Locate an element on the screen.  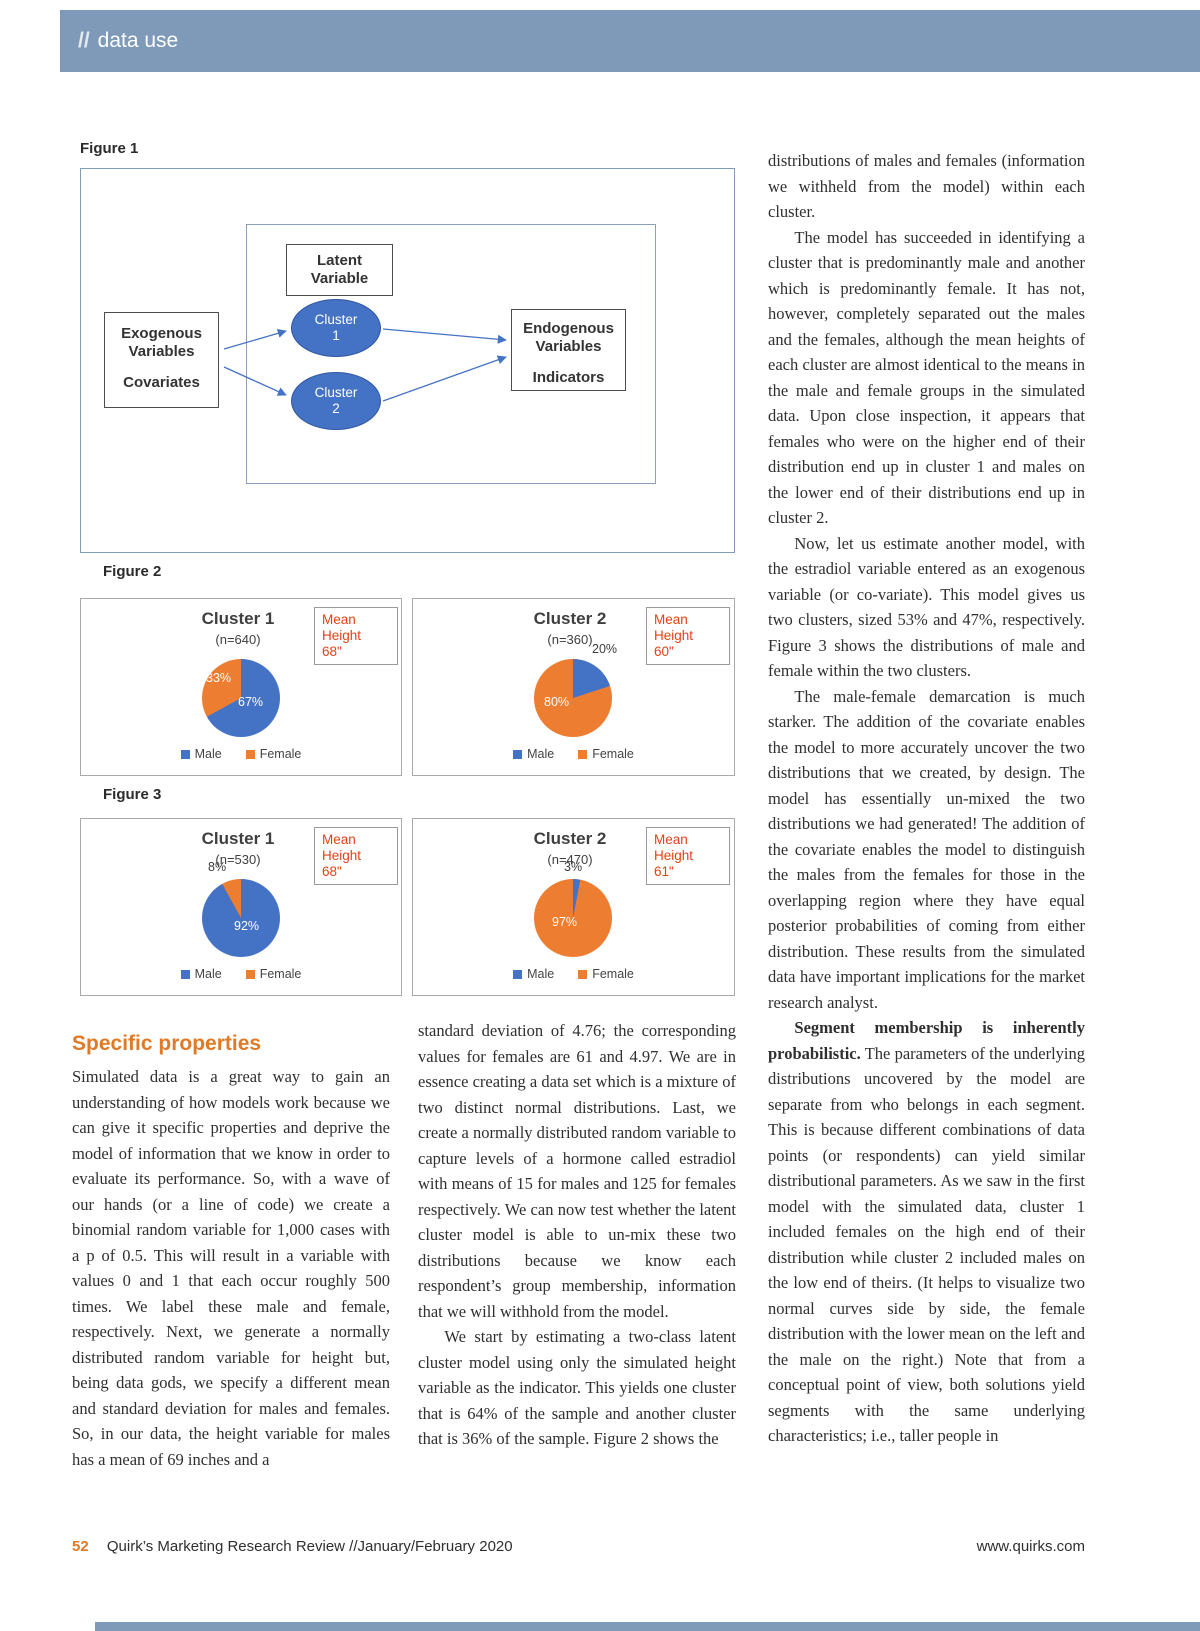
pie-label-male: 67% is located at coordinates (251, 702).